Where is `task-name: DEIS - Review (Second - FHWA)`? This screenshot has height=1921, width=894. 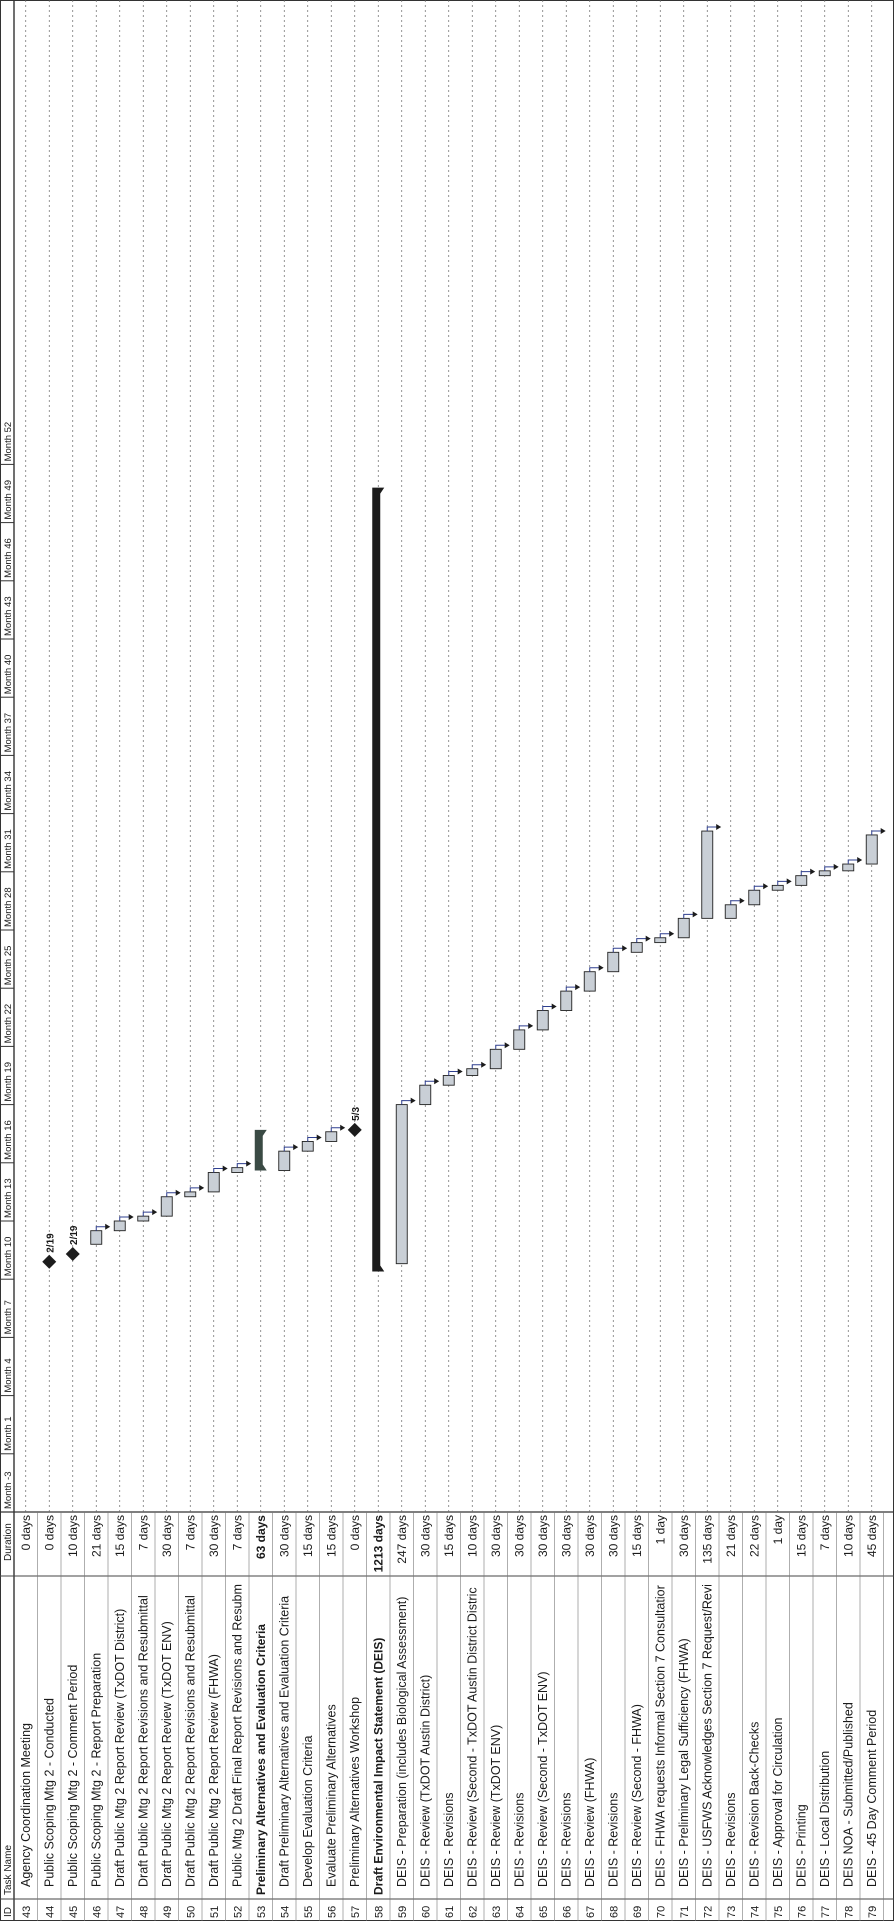 task-name: DEIS - Review (Second - FHWA) is located at coordinates (637, 1795).